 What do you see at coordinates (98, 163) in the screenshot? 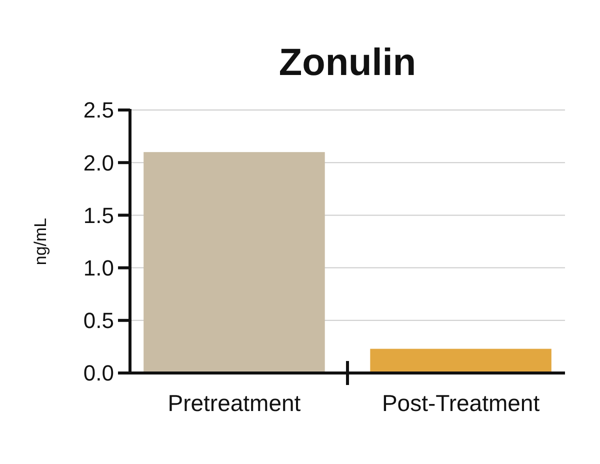
I see `y-tick-label: 2.0` at bounding box center [98, 163].